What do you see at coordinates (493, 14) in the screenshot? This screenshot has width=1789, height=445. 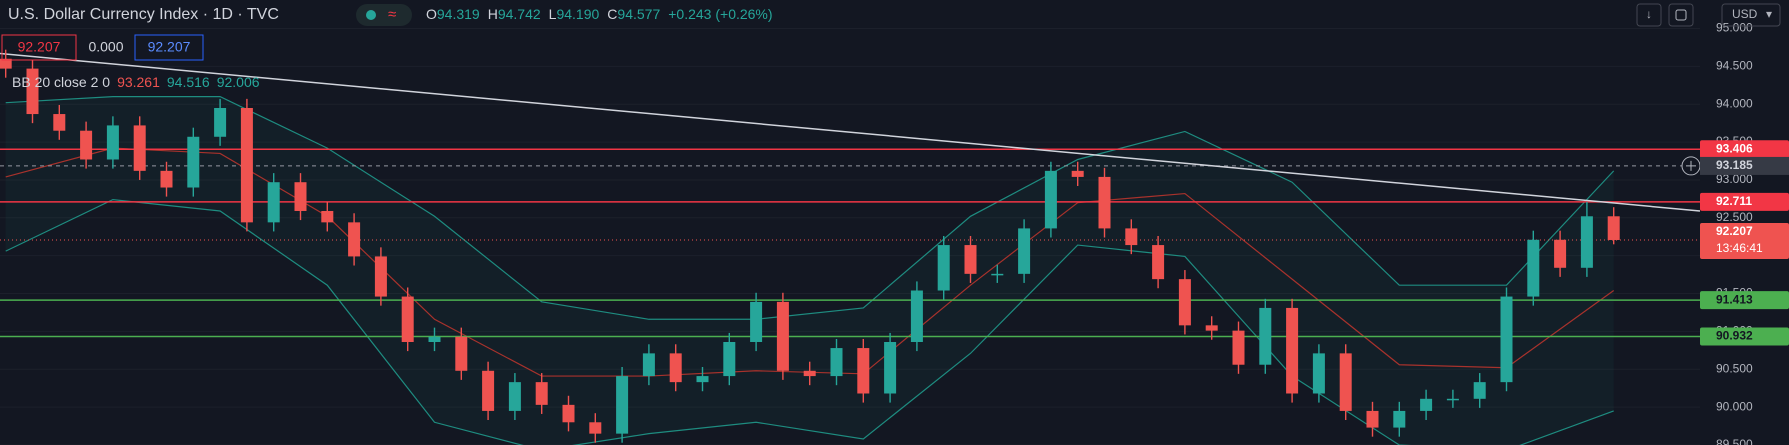 I see `ohlc-key: H` at bounding box center [493, 14].